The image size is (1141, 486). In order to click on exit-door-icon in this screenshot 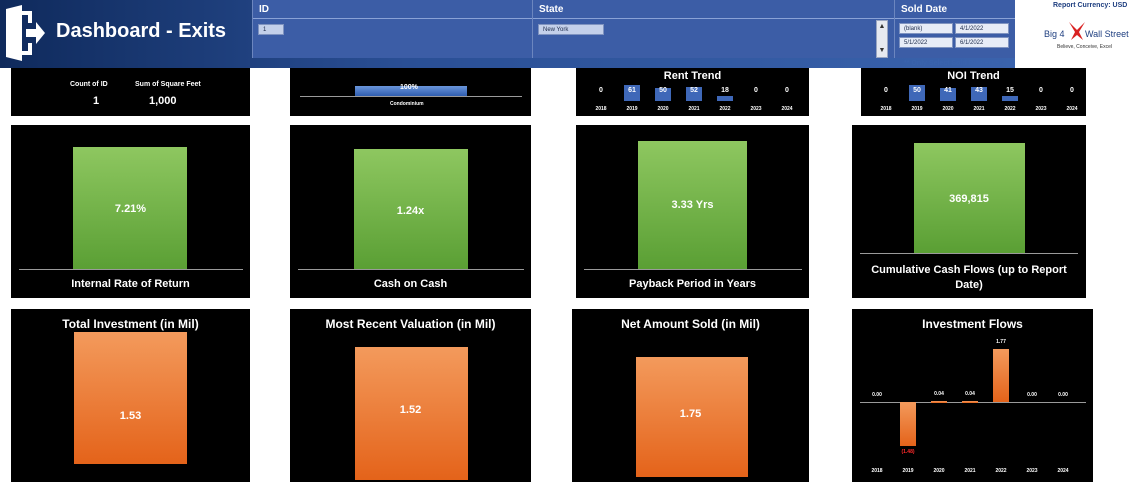, I will do `click(25, 33)`.